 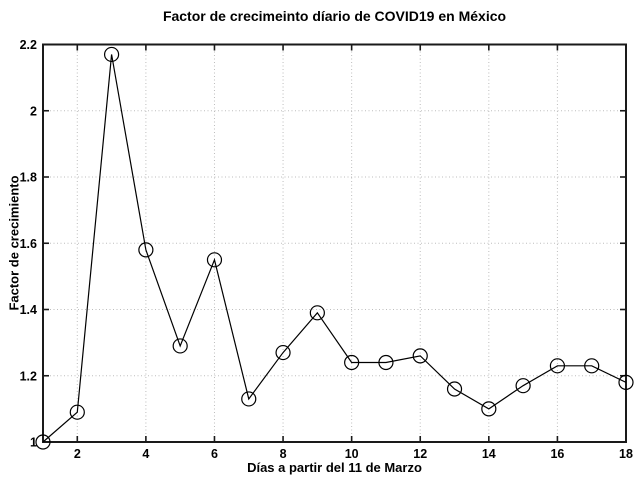 What do you see at coordinates (626, 454) in the screenshot?
I see `x-tick-label: 18` at bounding box center [626, 454].